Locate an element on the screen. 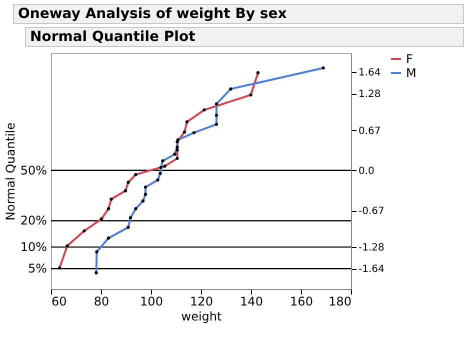 The height and width of the screenshot is (348, 472). x-tick-label: 160 is located at coordinates (301, 301).